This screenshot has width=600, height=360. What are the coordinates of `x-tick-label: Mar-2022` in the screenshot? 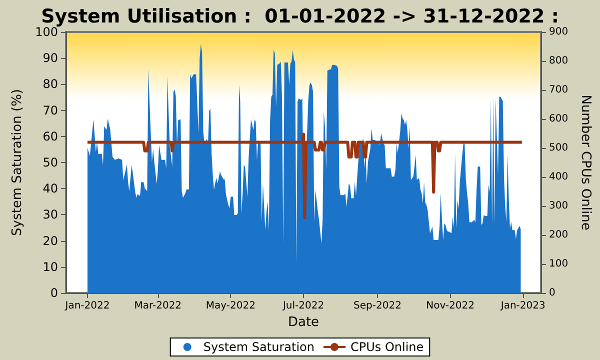 It's located at (158, 306).